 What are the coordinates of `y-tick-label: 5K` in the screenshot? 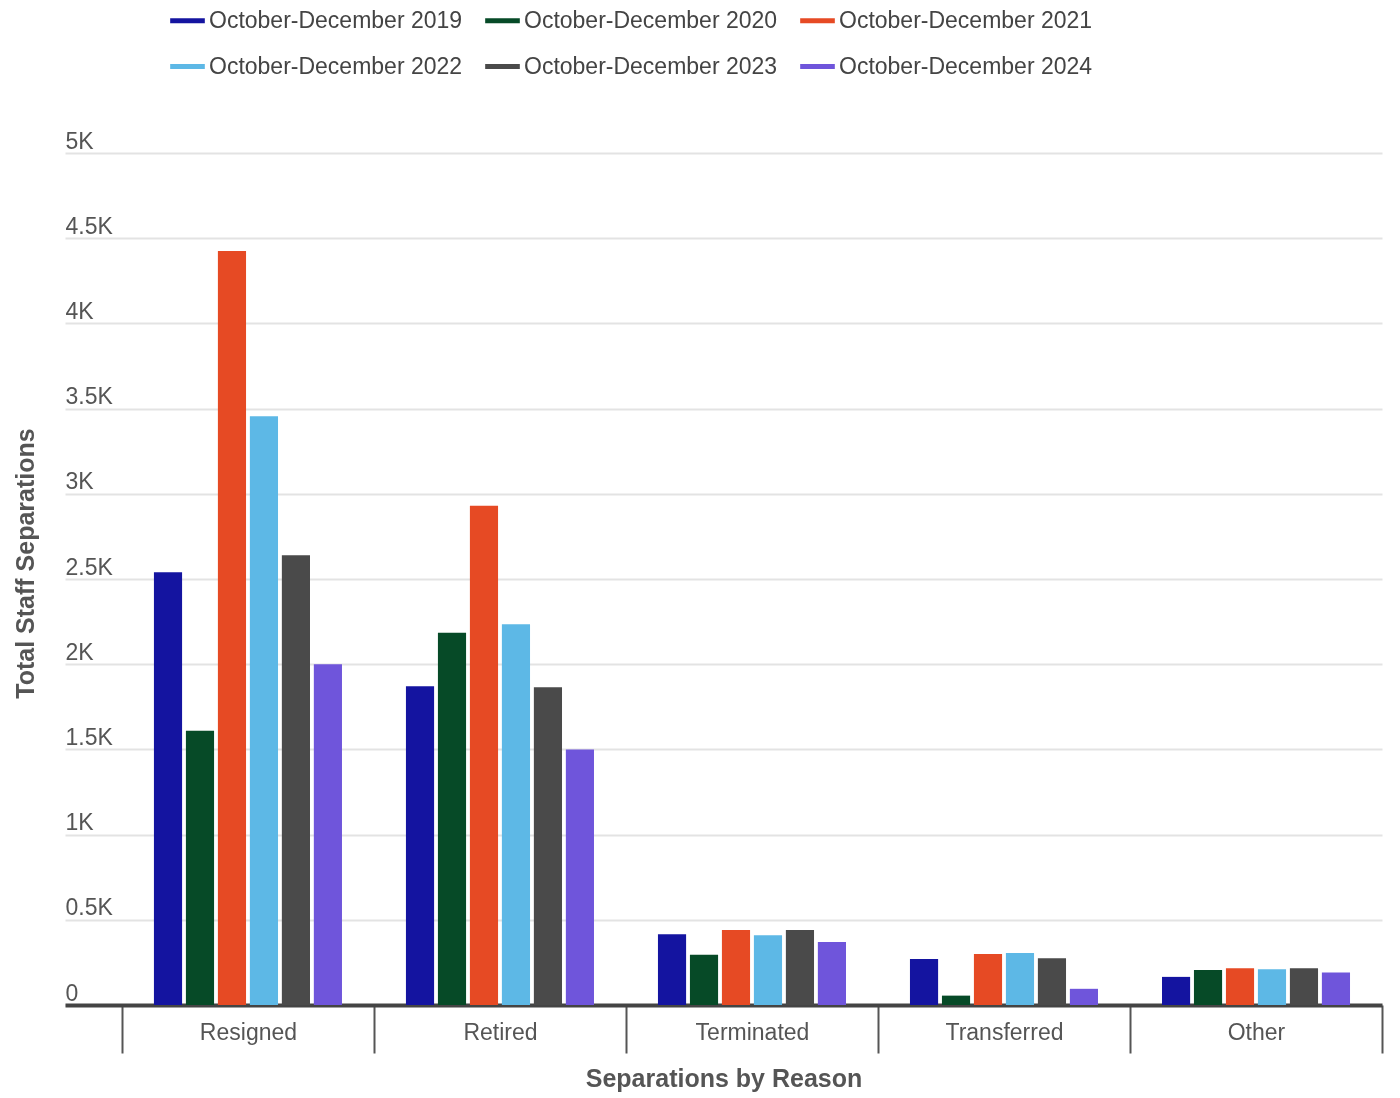 It's located at (80, 140).